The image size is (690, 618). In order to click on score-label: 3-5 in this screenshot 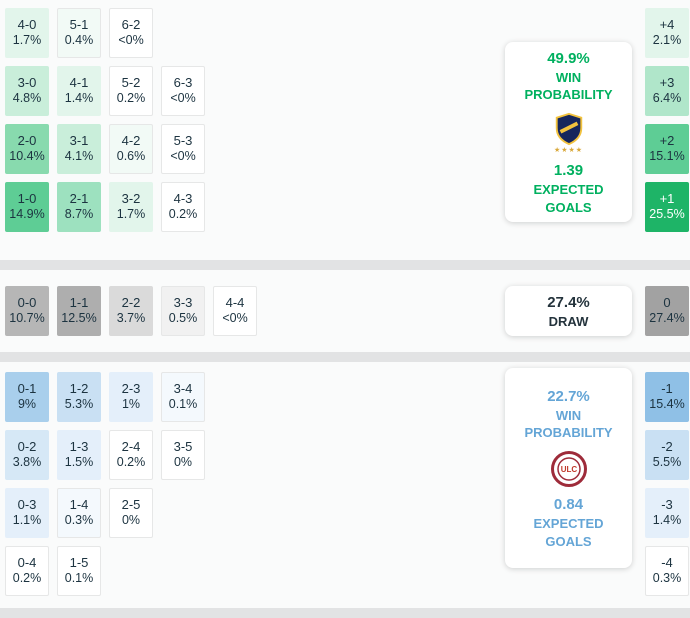, I will do `click(183, 447)`.